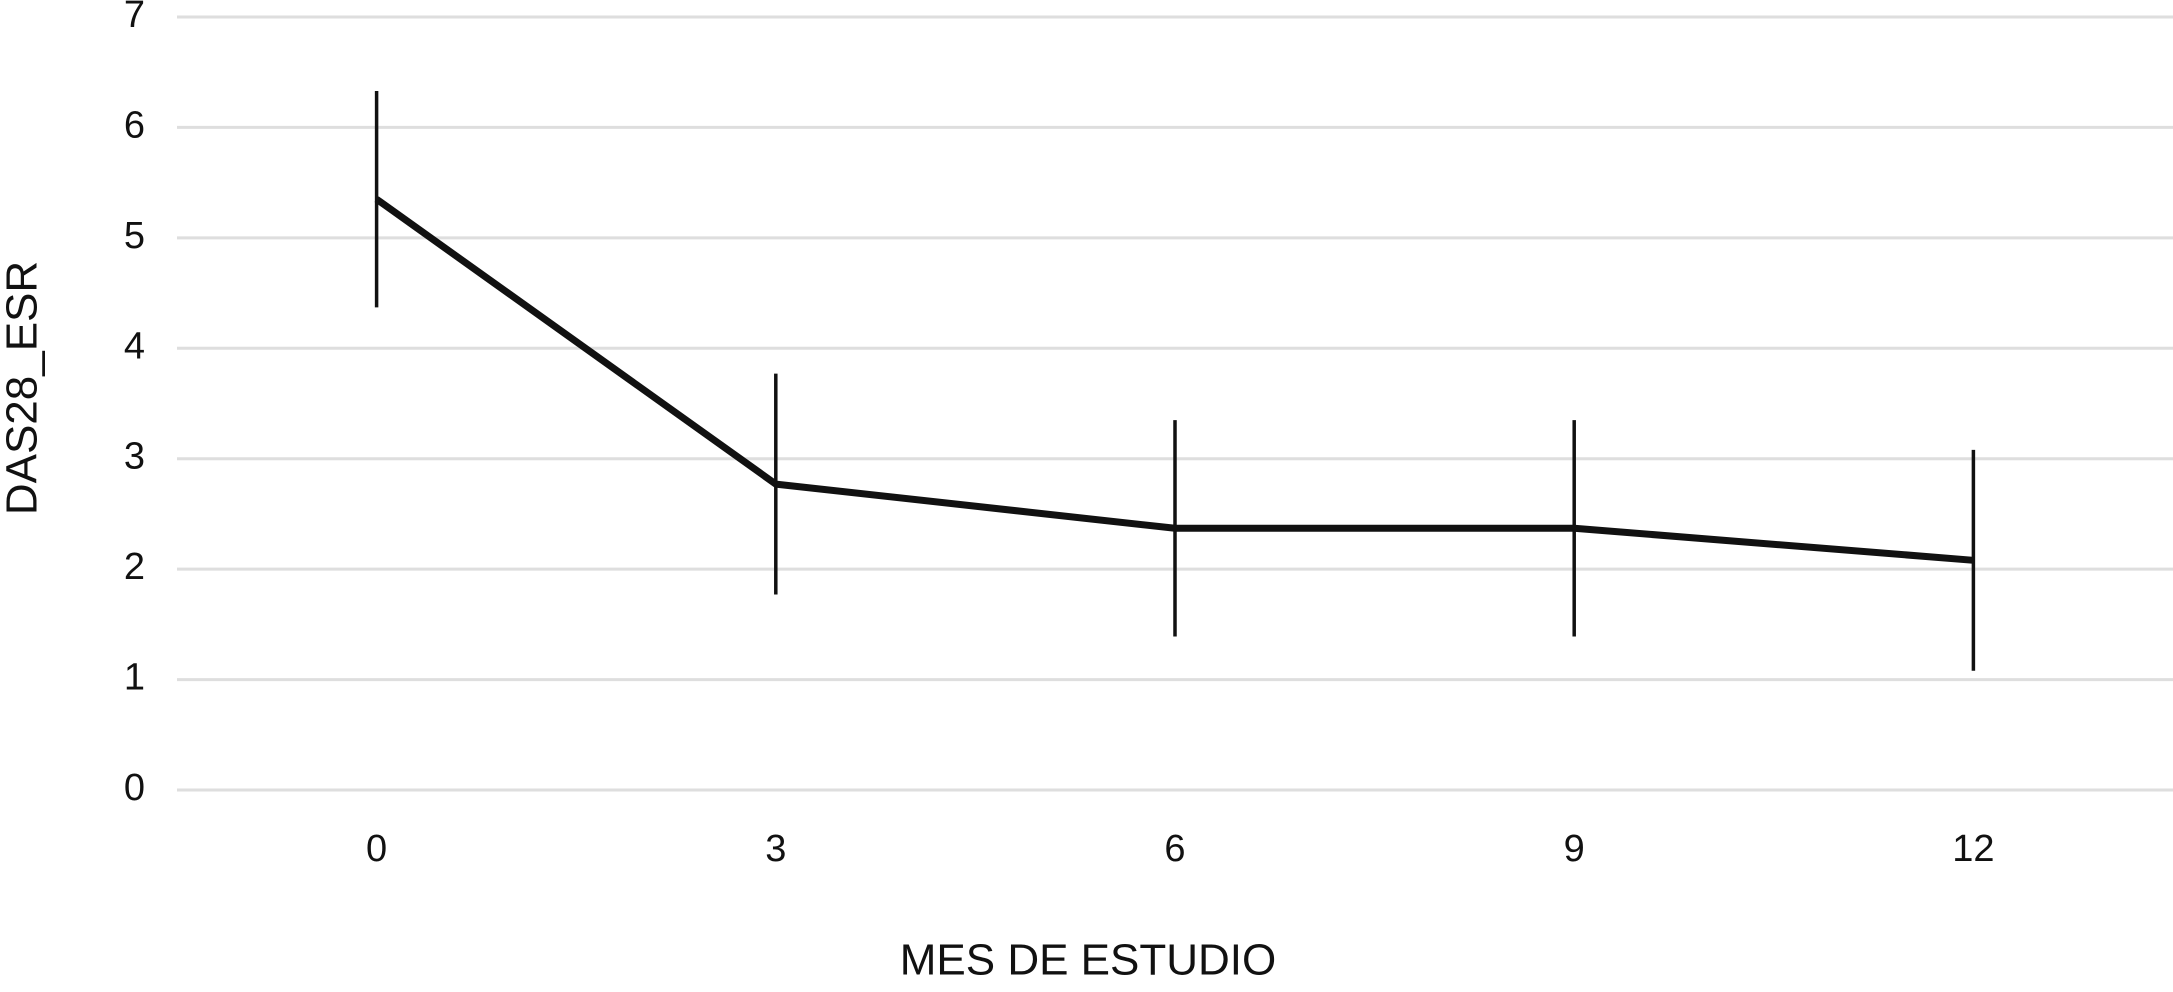 This screenshot has height=992, width=2173. Describe the element at coordinates (1973, 849) in the screenshot. I see `x-tick-label: 12` at that location.